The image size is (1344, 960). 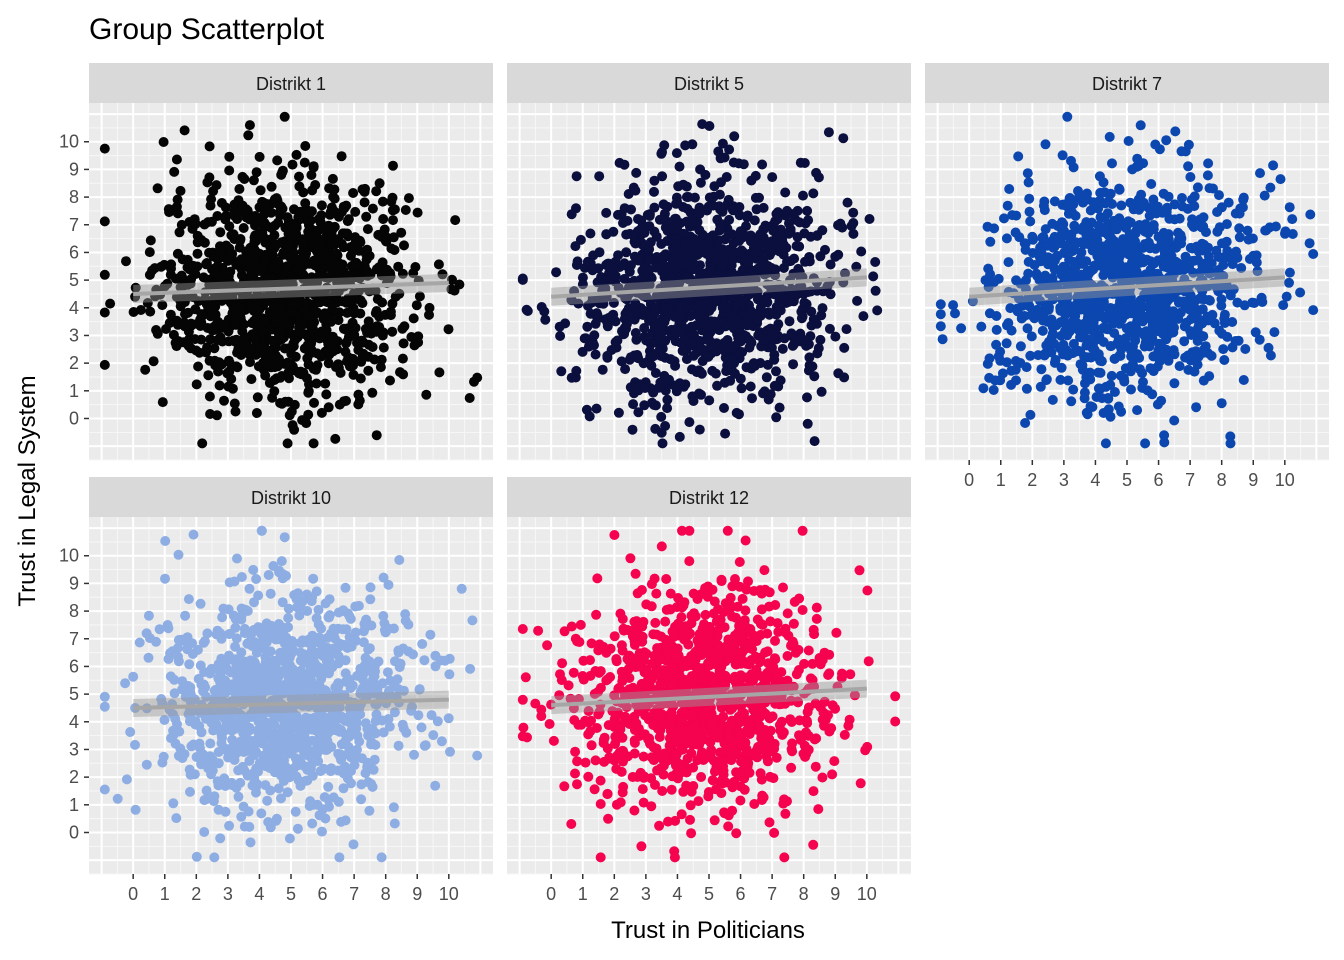 What do you see at coordinates (1127, 84) in the screenshot?
I see `facet-strip-label: Distrikt 7` at bounding box center [1127, 84].